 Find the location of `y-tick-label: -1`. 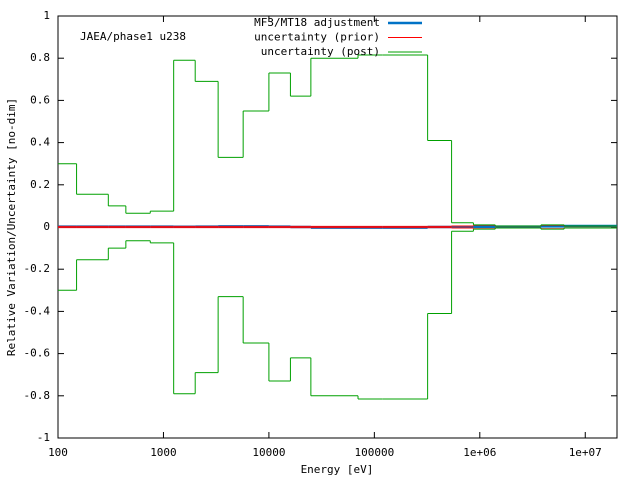

y-tick-label: -1 is located at coordinates (43, 437).